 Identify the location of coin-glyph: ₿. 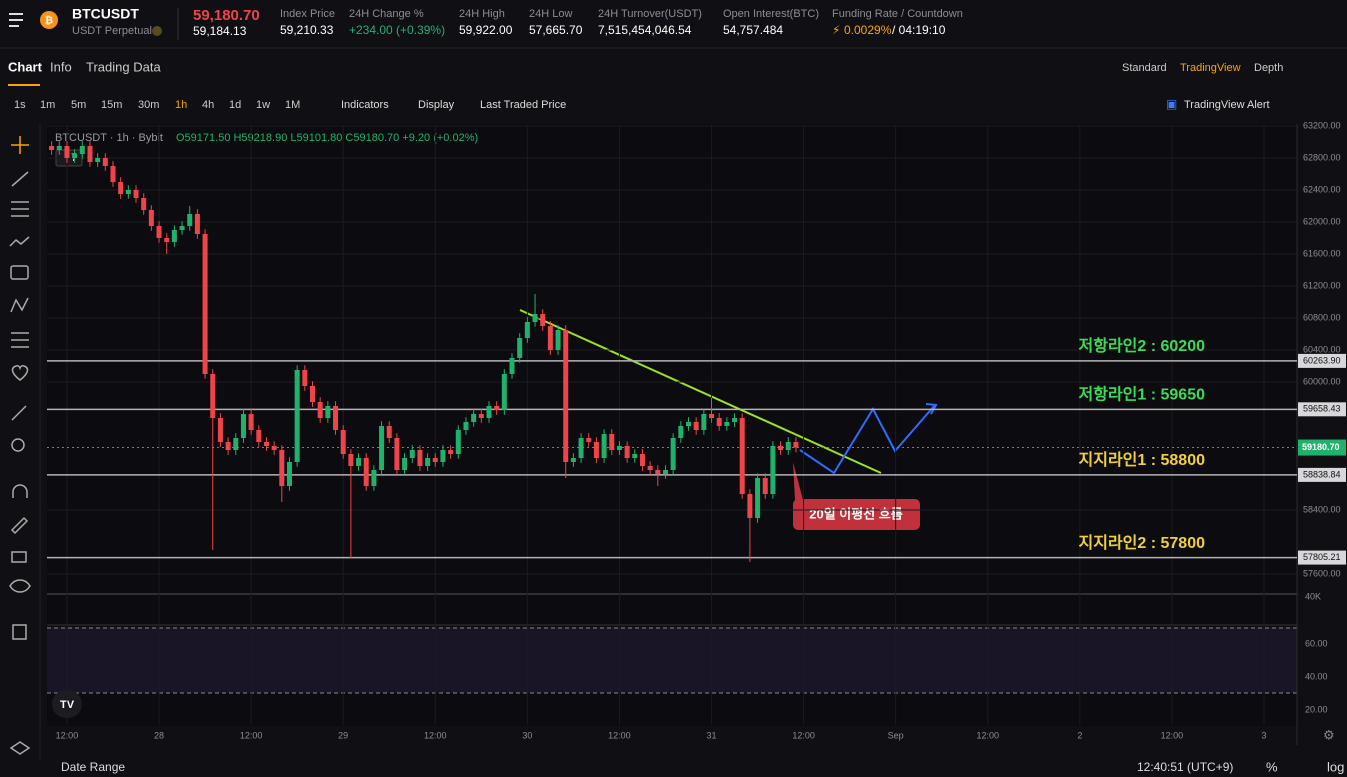
(49, 21).